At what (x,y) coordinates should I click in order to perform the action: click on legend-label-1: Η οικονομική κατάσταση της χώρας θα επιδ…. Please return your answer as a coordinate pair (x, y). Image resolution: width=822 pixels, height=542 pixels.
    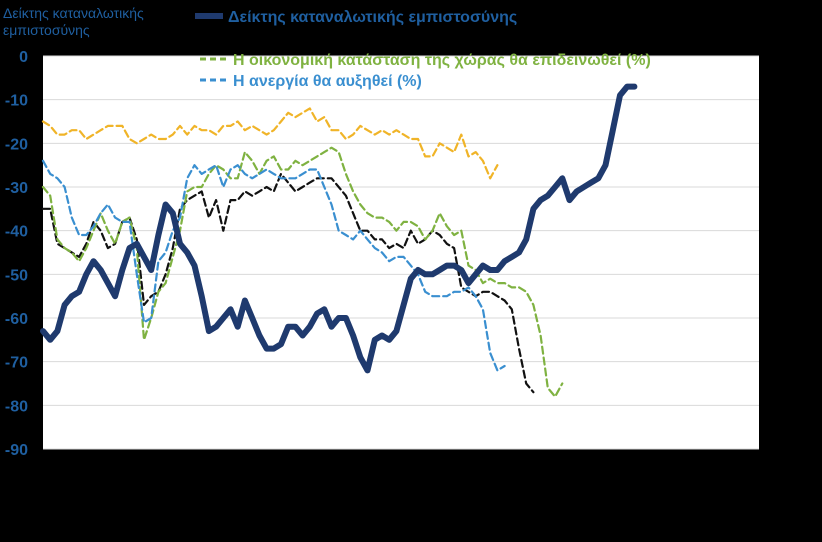
    Looking at the image, I should click on (442, 60).